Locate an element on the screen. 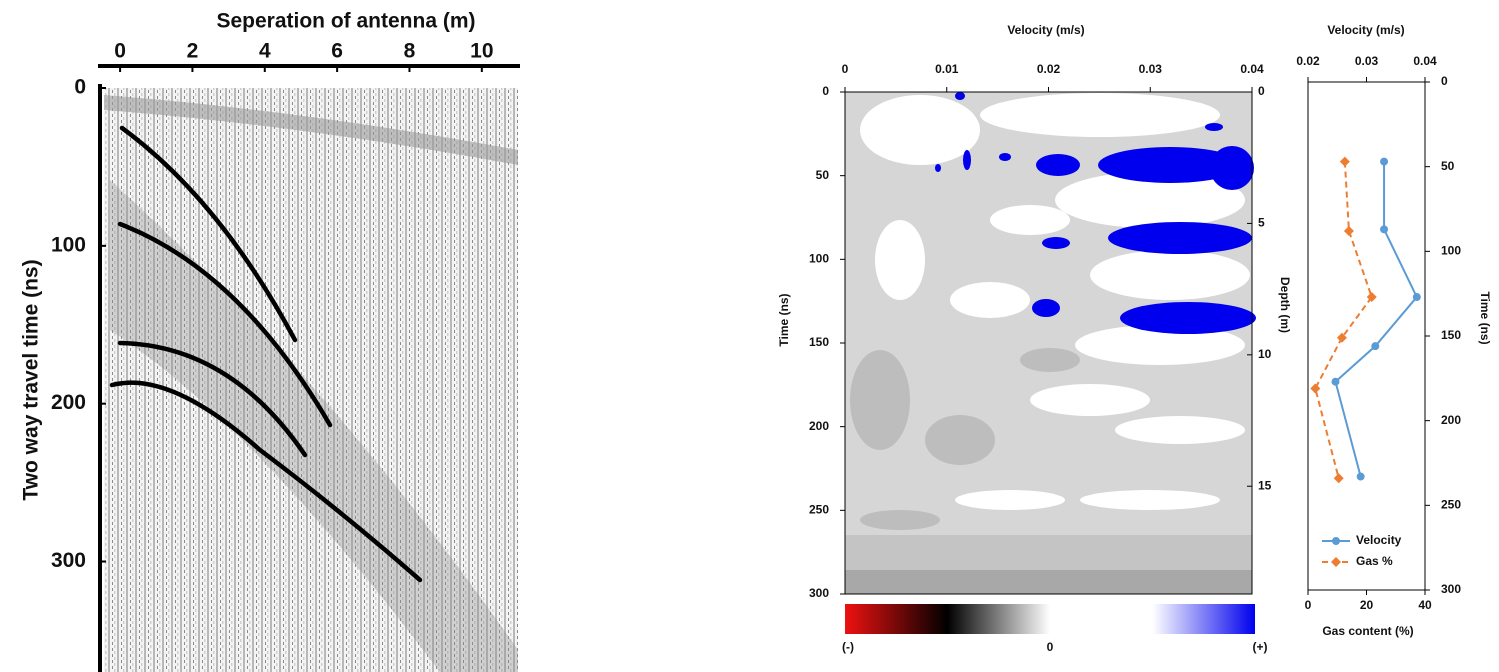 The image size is (1499, 672). colorbar-label: 0 is located at coordinates (1050, 647).